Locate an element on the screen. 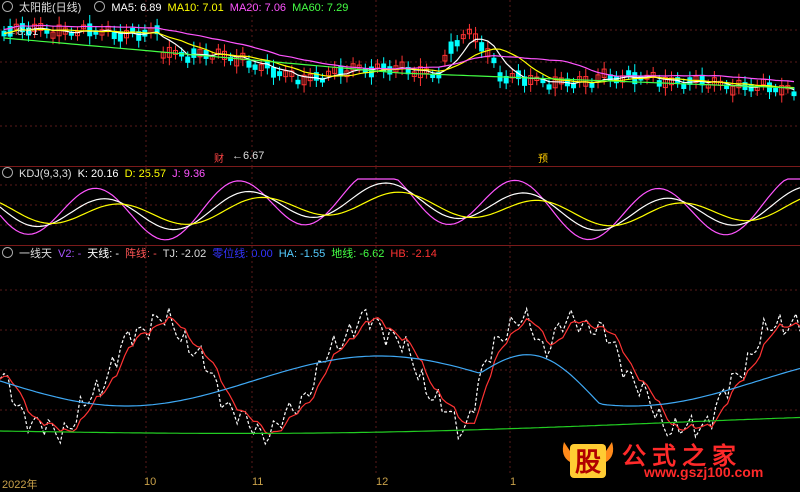 Image resolution: width=800 pixels, height=492 pixels. yxt-tj: TJ: -2.02 is located at coordinates (184, 254).